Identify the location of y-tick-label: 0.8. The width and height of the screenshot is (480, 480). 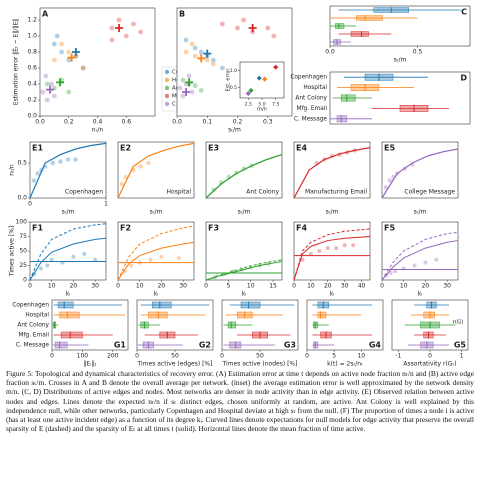
(32, 52).